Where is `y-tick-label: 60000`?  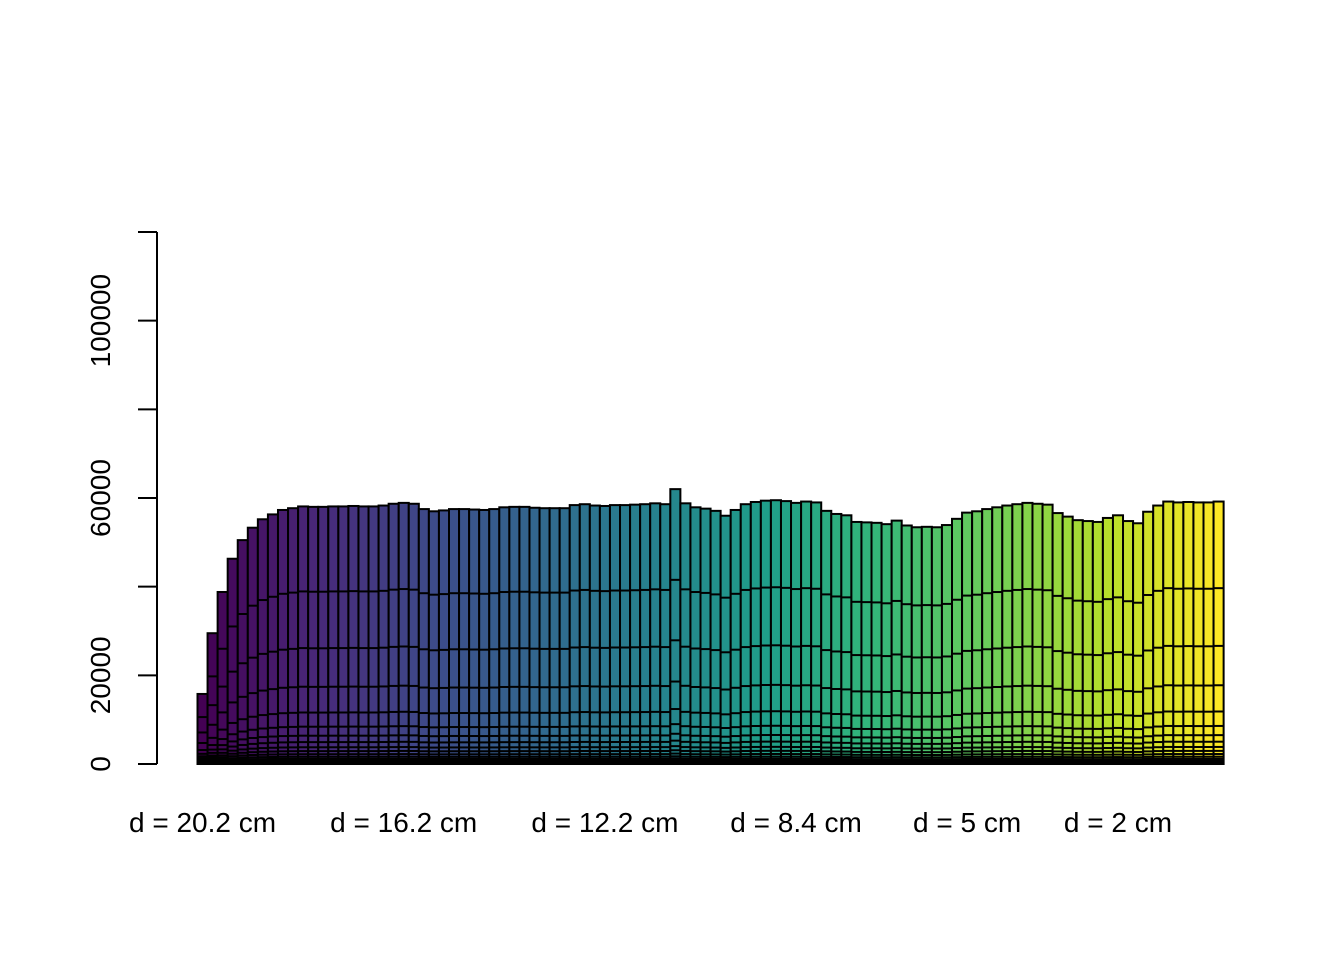
y-tick-label: 60000 is located at coordinates (100, 498).